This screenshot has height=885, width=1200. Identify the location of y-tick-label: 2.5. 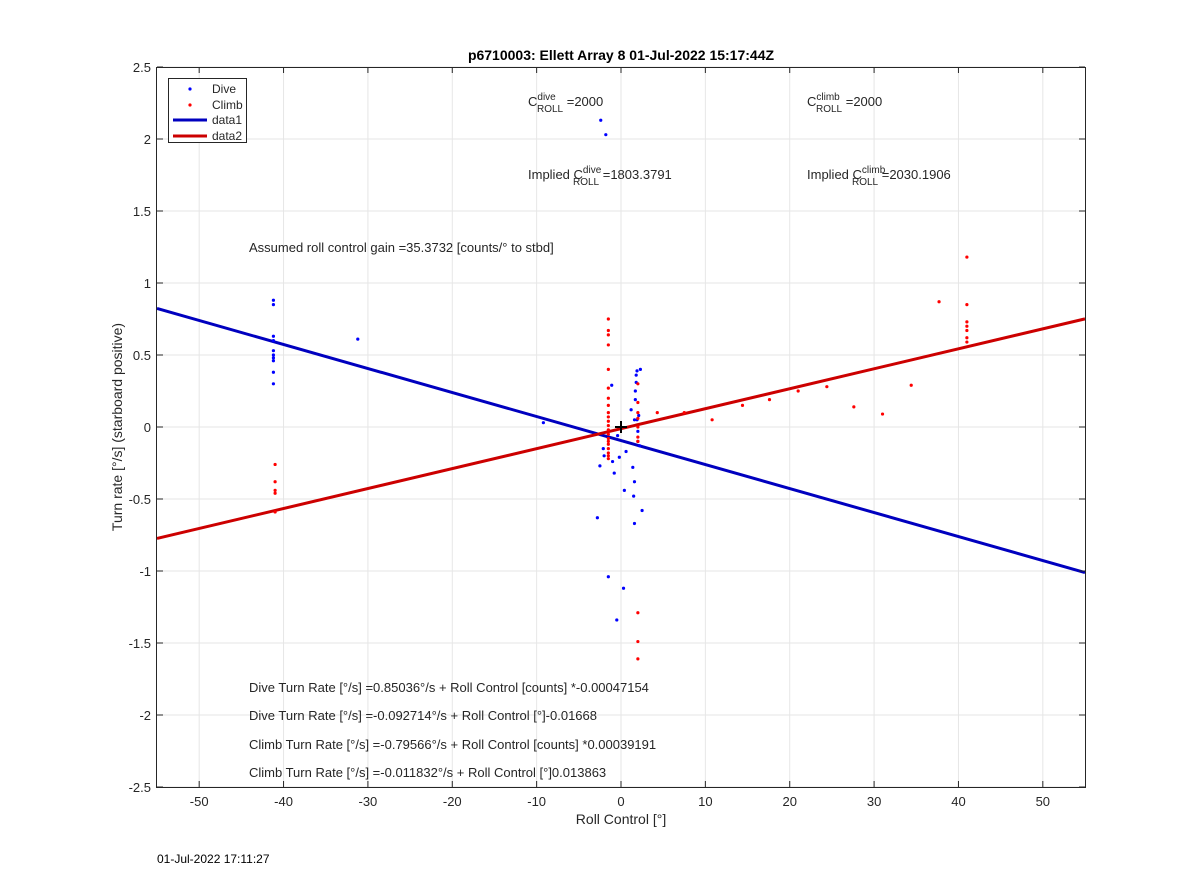
(142, 67).